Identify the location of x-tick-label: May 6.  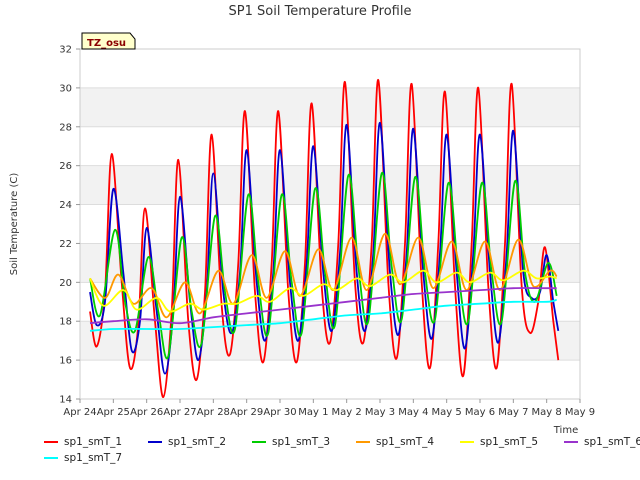
(480, 412).